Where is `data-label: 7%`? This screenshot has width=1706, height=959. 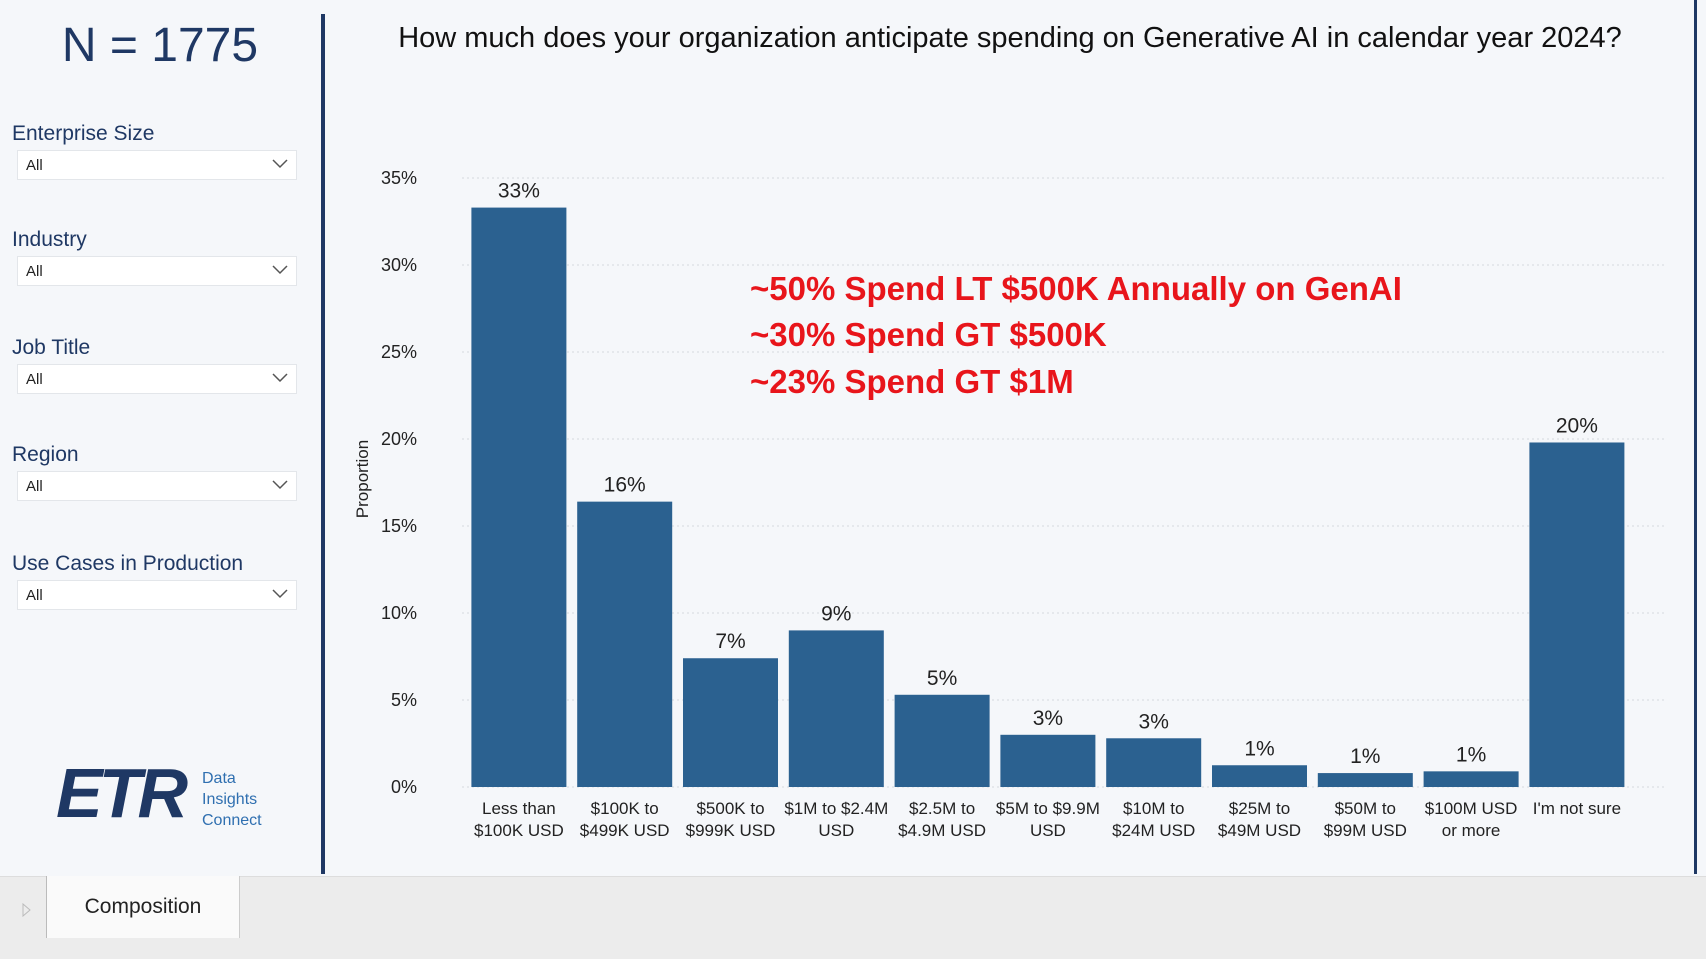 data-label: 7% is located at coordinates (730, 641).